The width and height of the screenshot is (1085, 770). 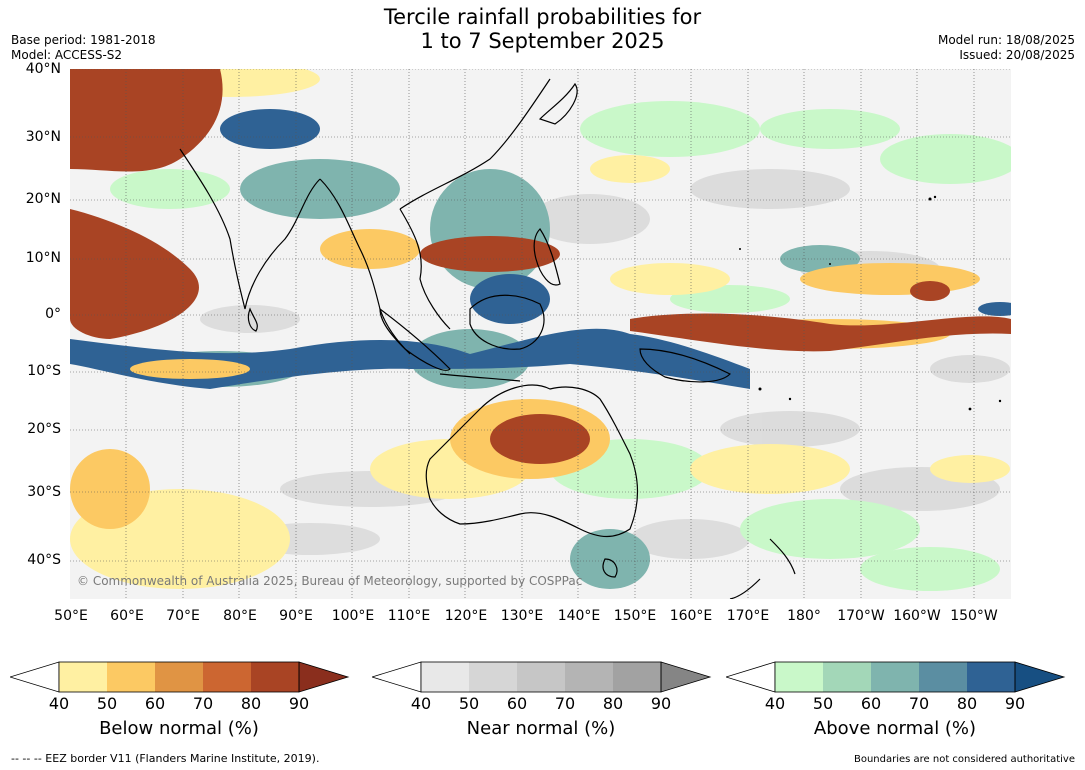 I want to click on colorbar-above-normal-title: Above normal (%), so click(x=895, y=728).